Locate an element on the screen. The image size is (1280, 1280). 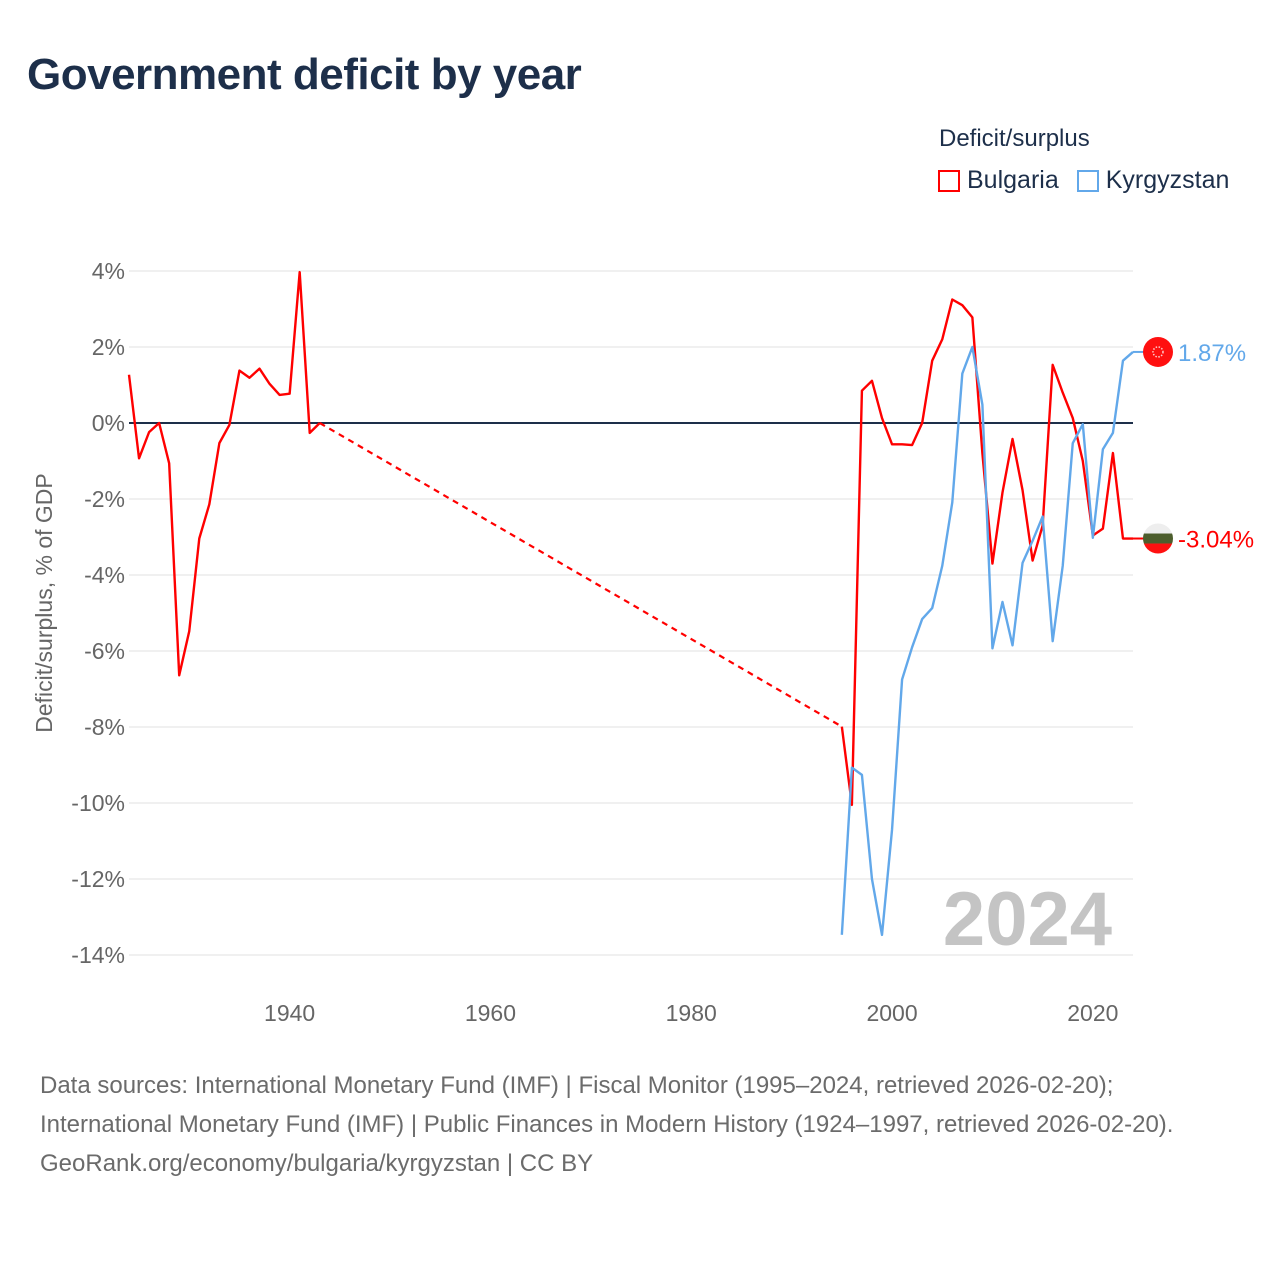
legend-label: Bulgaria is located at coordinates (1013, 180).